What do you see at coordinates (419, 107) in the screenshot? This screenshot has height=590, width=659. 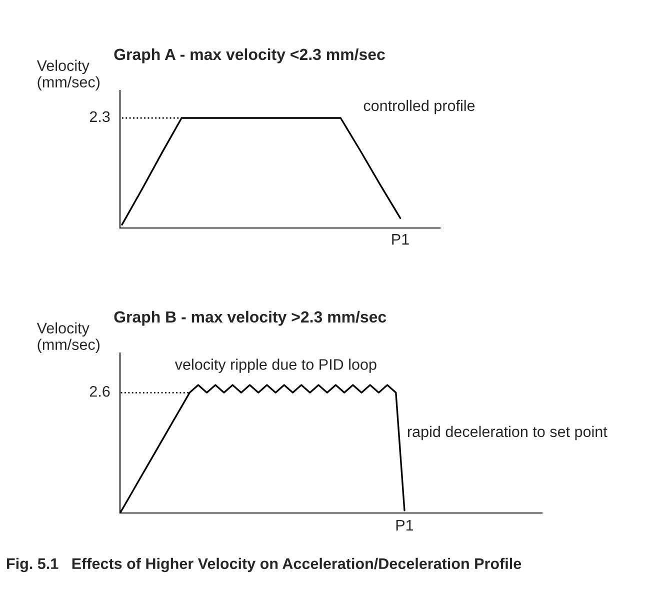 I see `text: controlled profile` at bounding box center [419, 107].